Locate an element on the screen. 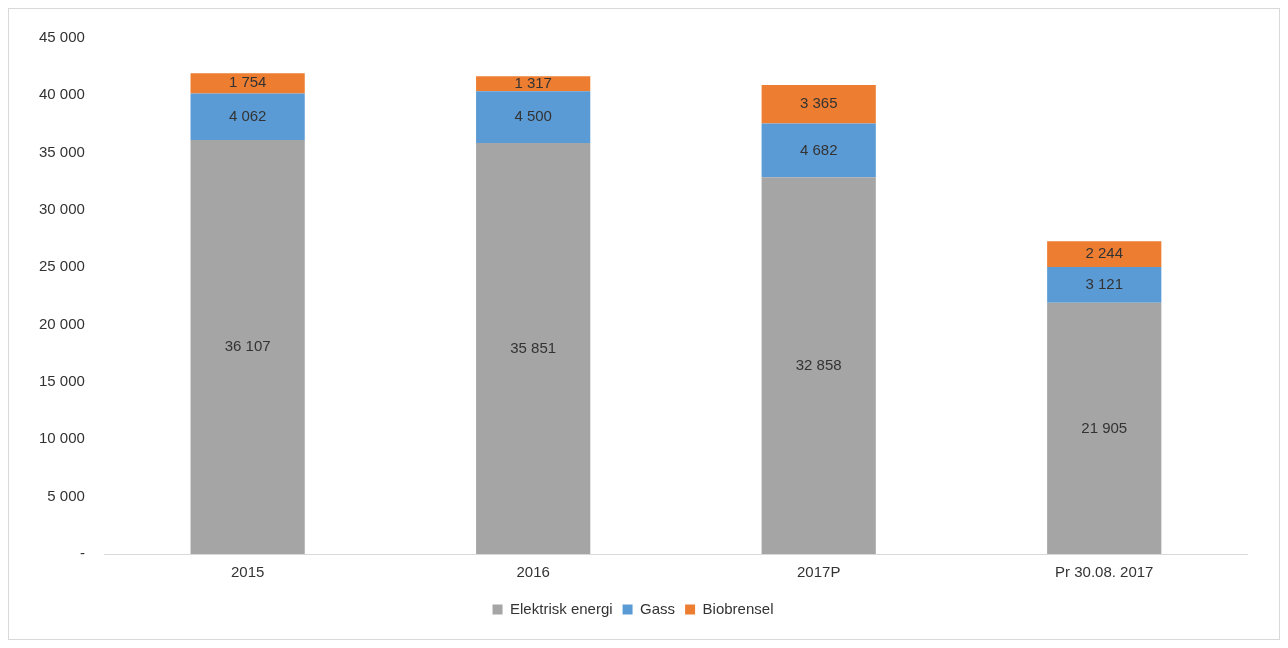 The image size is (1288, 648). x-tick-label: Pr 30.08. 2017 is located at coordinates (1104, 572).